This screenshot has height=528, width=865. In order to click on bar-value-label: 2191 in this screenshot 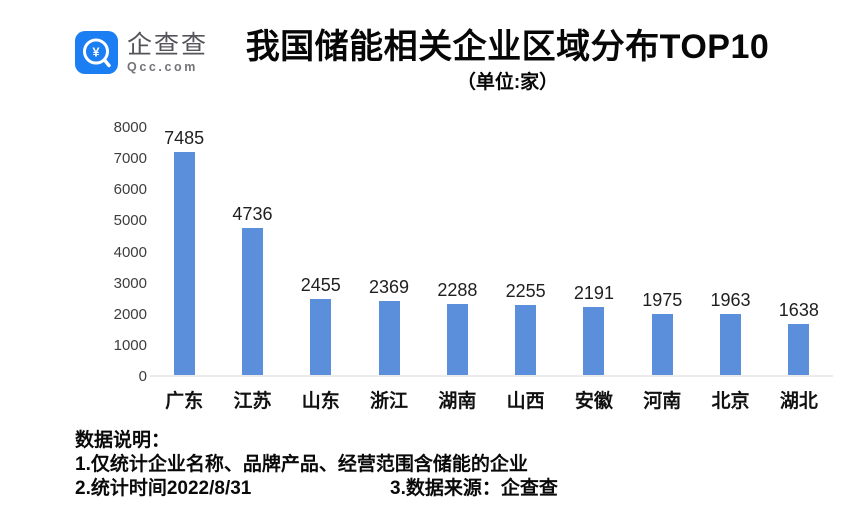, I will do `click(593, 292)`.